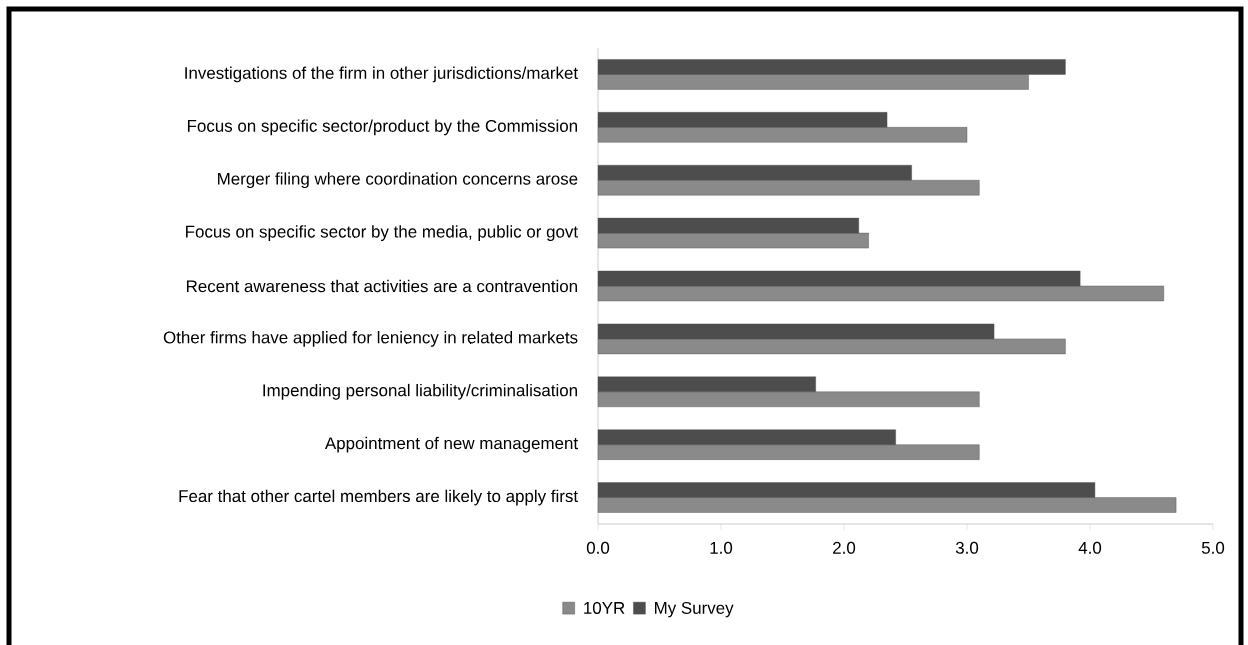  I want to click on y-tick-label: Impending personal liability/criminalisation, so click(420, 391).